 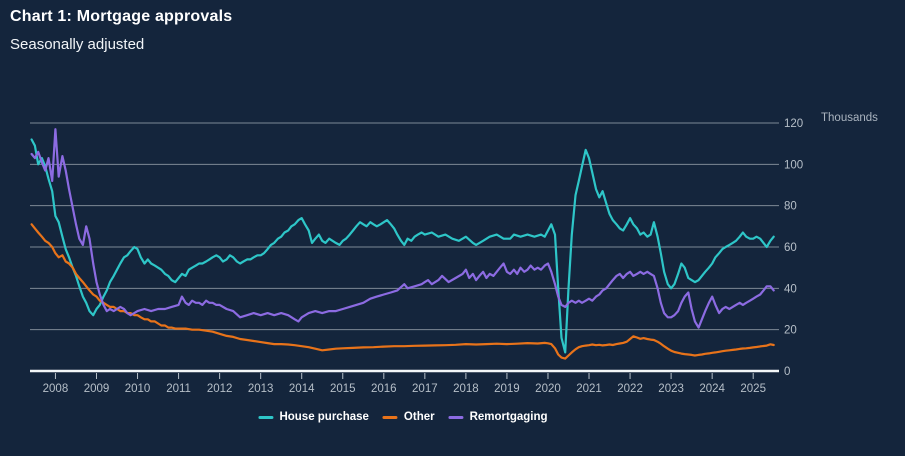 I want to click on x-tick-label-2016: 2016, so click(x=384, y=389).